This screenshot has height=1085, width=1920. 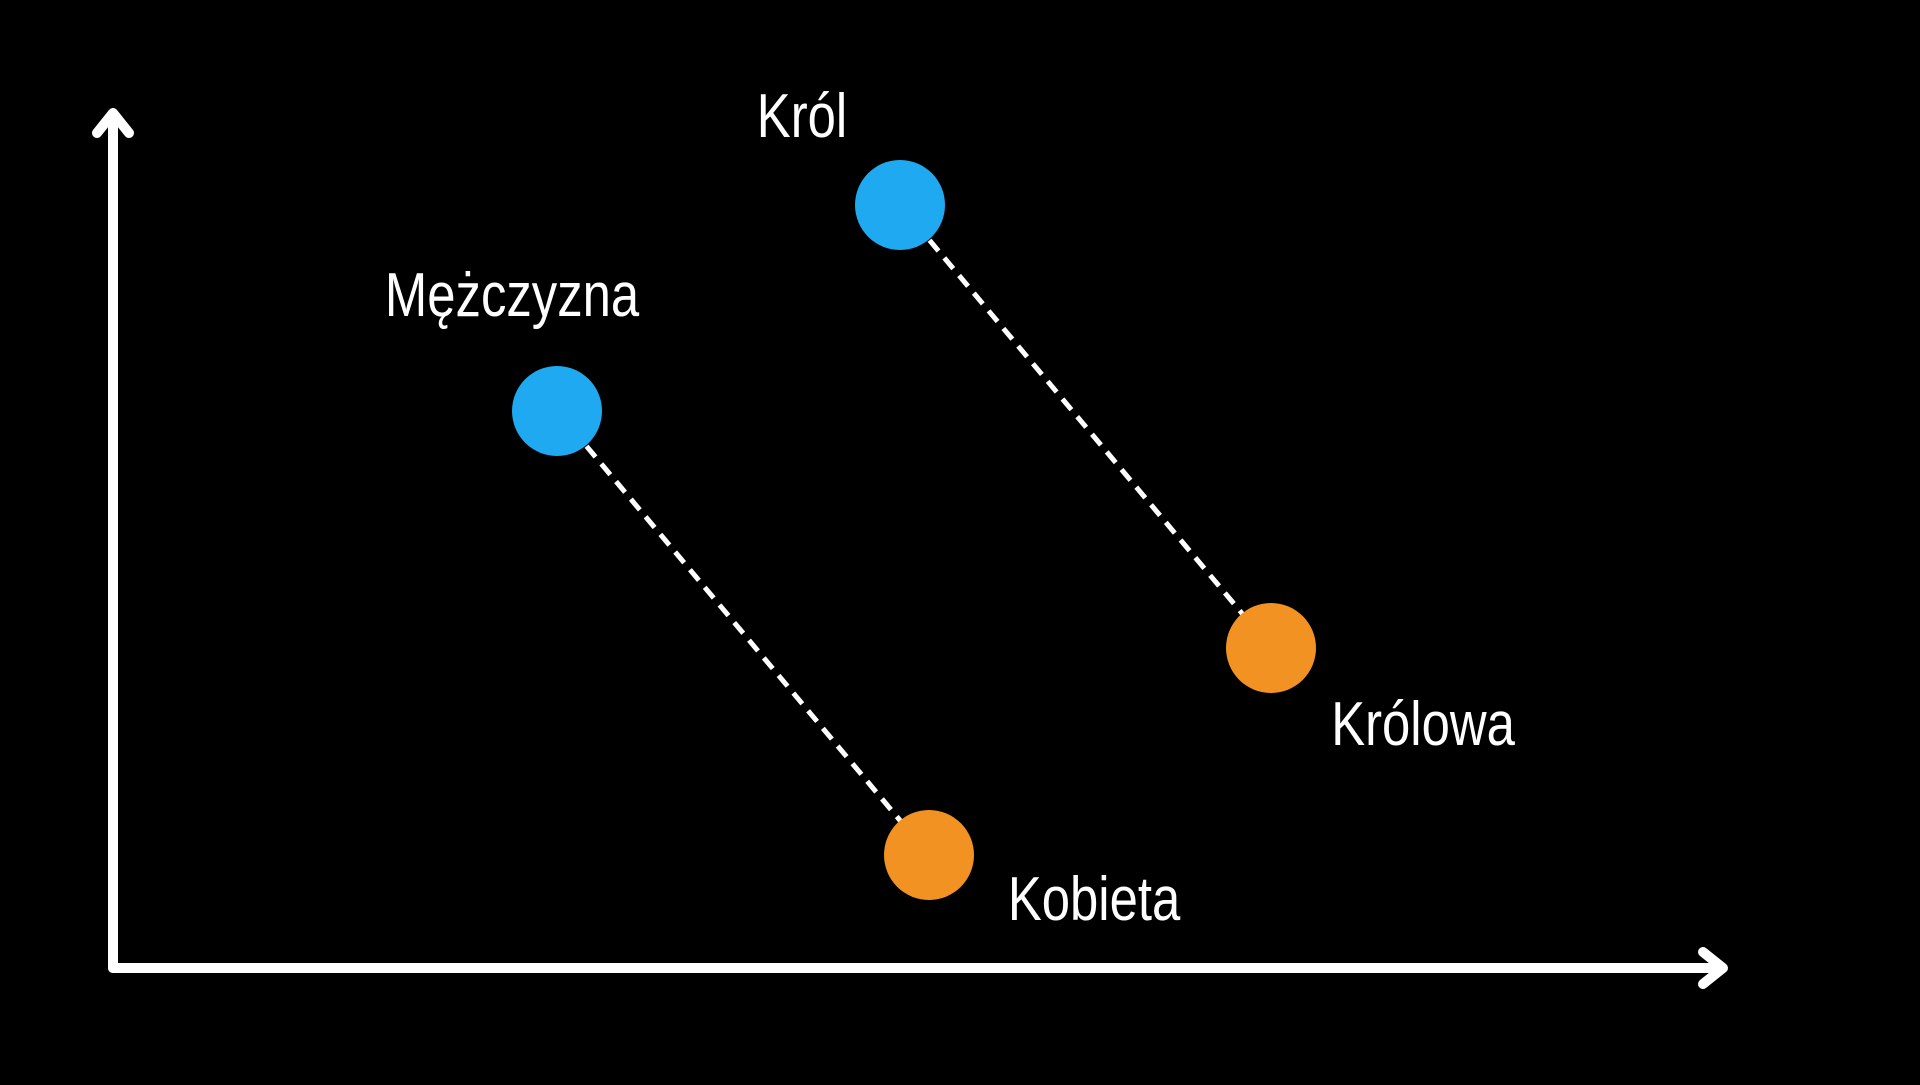 What do you see at coordinates (512, 295) in the screenshot?
I see `label-mezczyzna: Mężczyzna` at bounding box center [512, 295].